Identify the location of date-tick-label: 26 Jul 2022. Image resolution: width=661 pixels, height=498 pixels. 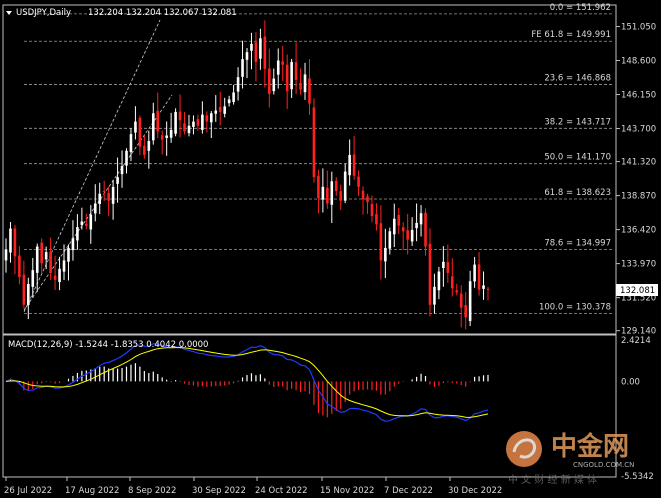
(28, 491).